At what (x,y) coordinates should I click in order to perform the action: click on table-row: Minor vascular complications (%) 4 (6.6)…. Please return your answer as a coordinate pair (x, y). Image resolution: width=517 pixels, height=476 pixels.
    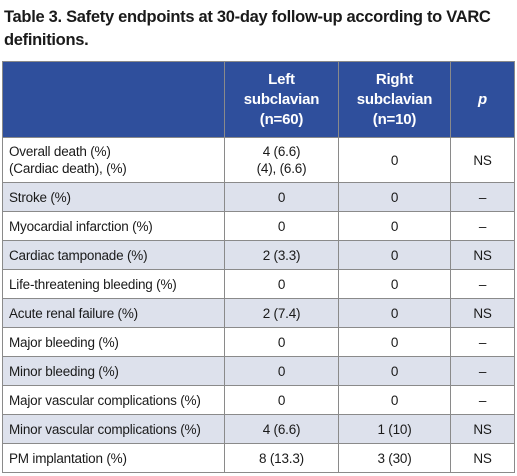
    Looking at the image, I should click on (258, 429).